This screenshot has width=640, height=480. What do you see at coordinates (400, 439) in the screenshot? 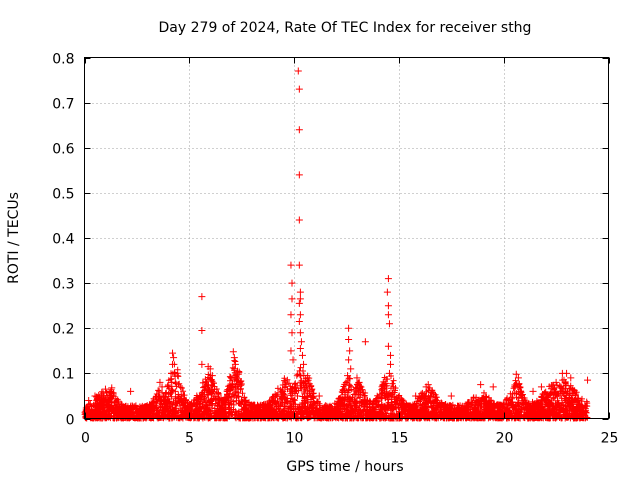
I see `x-tick-label: 15` at bounding box center [400, 439].